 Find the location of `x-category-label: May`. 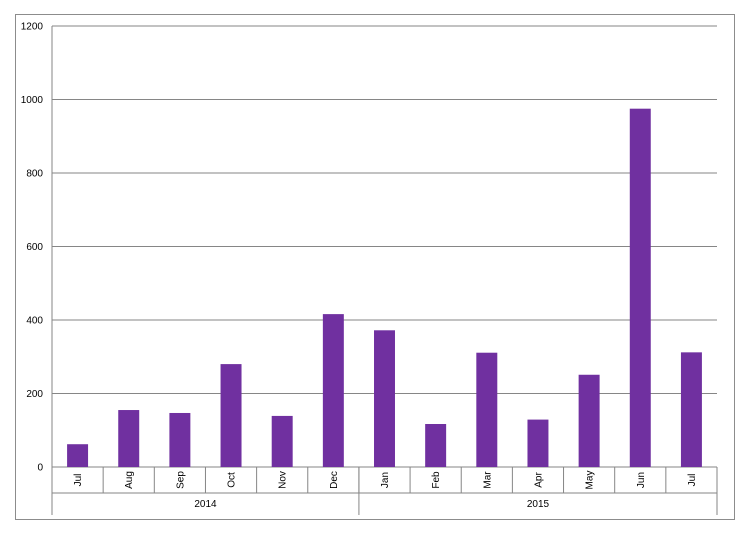

x-category-label: May is located at coordinates (590, 480).